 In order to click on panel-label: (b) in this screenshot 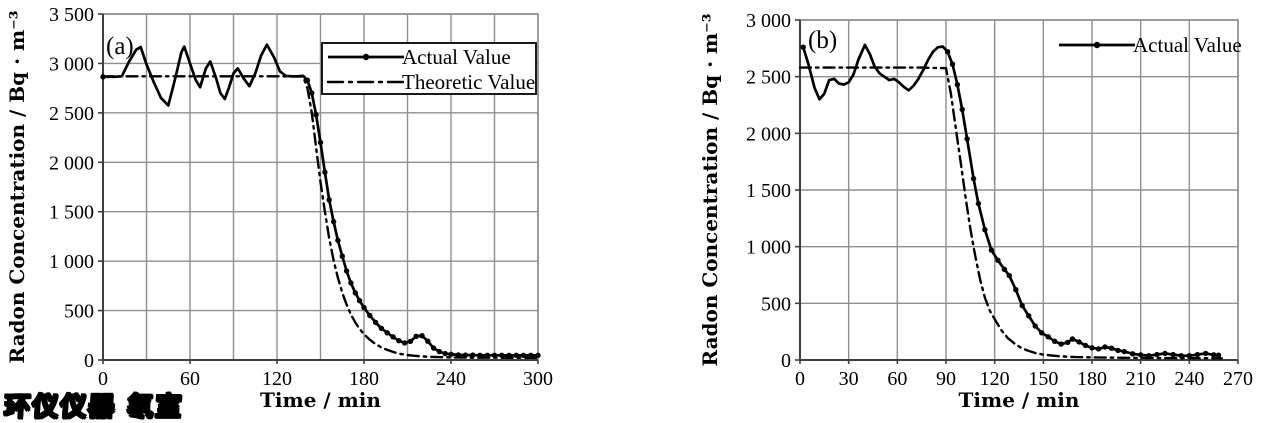, I will do `click(822, 40)`.